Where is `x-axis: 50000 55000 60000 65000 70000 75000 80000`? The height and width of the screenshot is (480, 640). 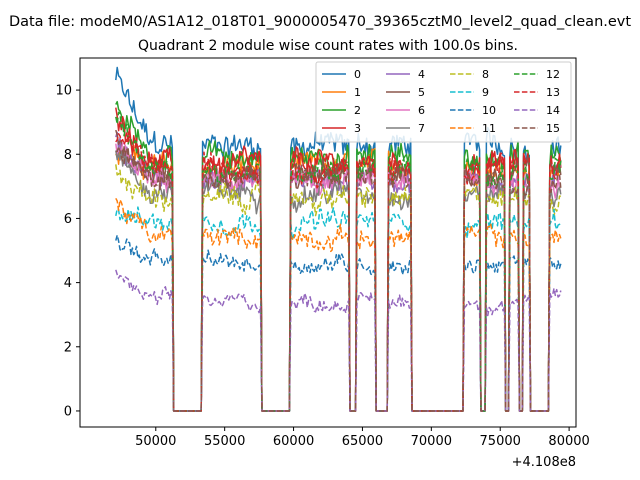 x-axis: 50000 55000 60000 65000 70000 75000 80000 is located at coordinates (362, 438).